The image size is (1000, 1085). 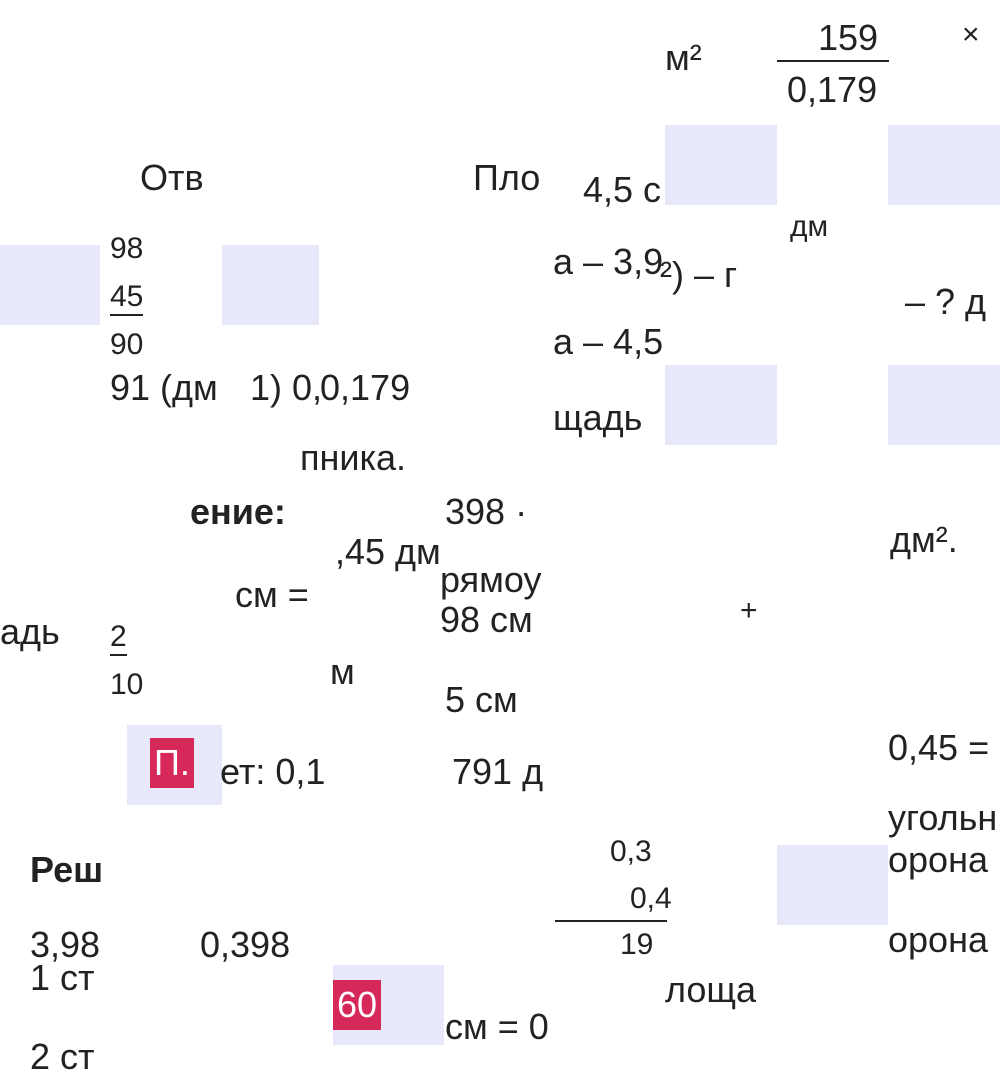 I want to click on text-fragment: ,45 дм, so click(x=388, y=551).